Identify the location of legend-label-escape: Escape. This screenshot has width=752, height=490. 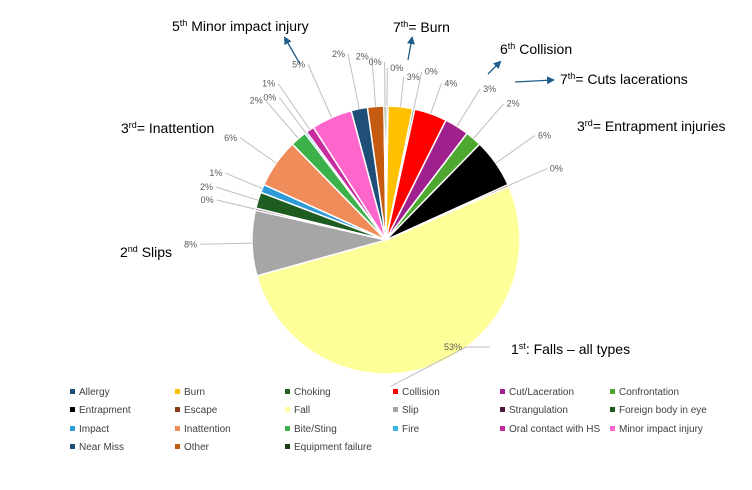
(201, 410).